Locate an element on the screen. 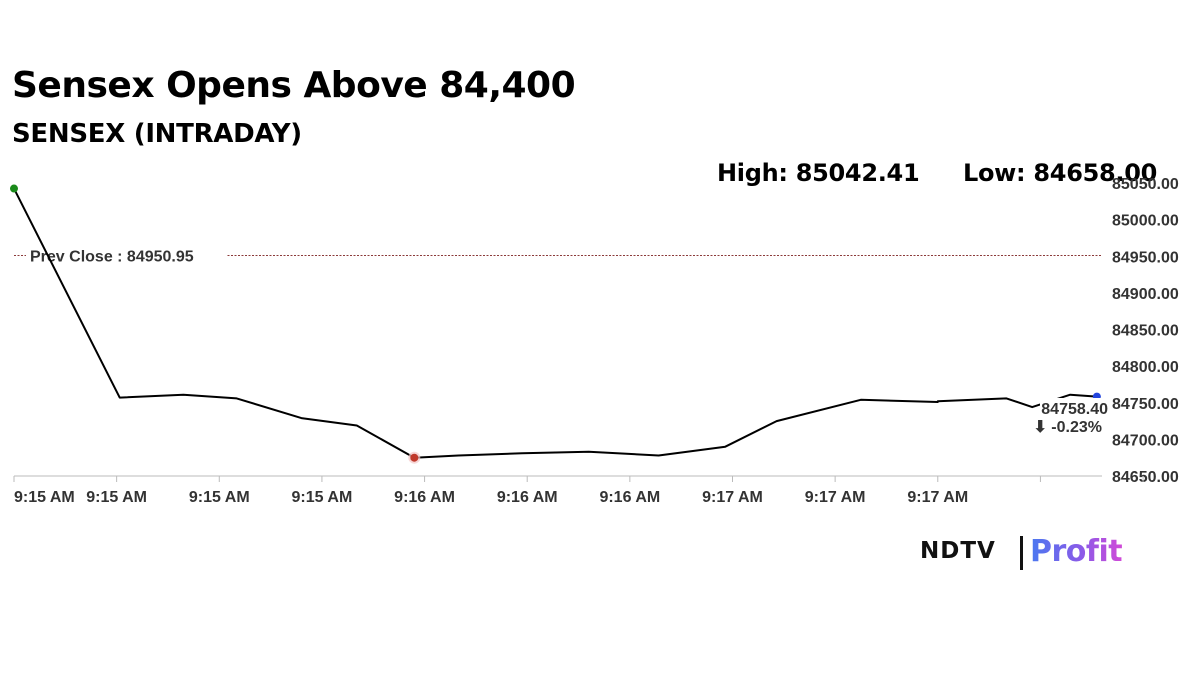 The image size is (1200, 675). high-point is located at coordinates (14, 188).